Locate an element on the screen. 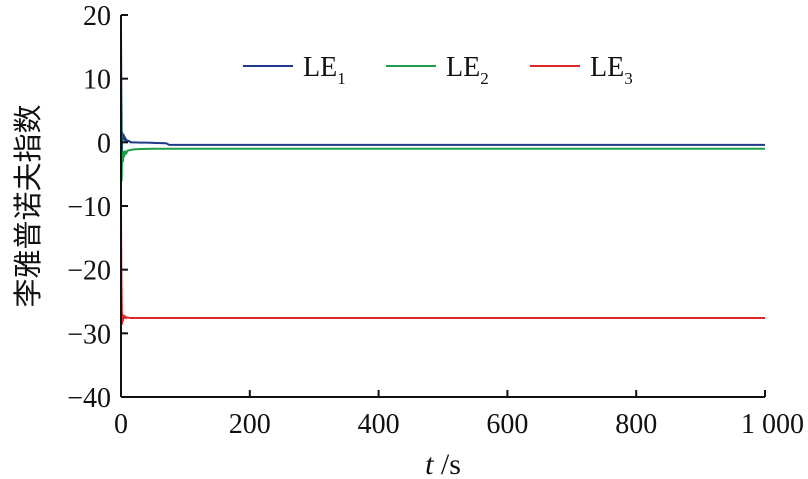 This screenshot has width=808, height=479. legend-label: LE1 is located at coordinates (324, 70).